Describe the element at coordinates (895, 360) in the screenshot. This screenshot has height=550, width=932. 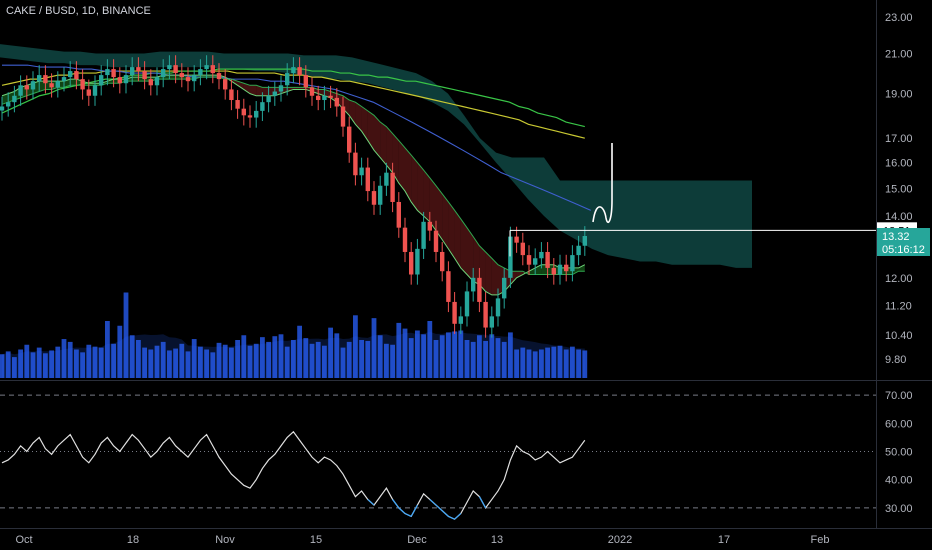
I see `price-tick-label: 9.80` at that location.